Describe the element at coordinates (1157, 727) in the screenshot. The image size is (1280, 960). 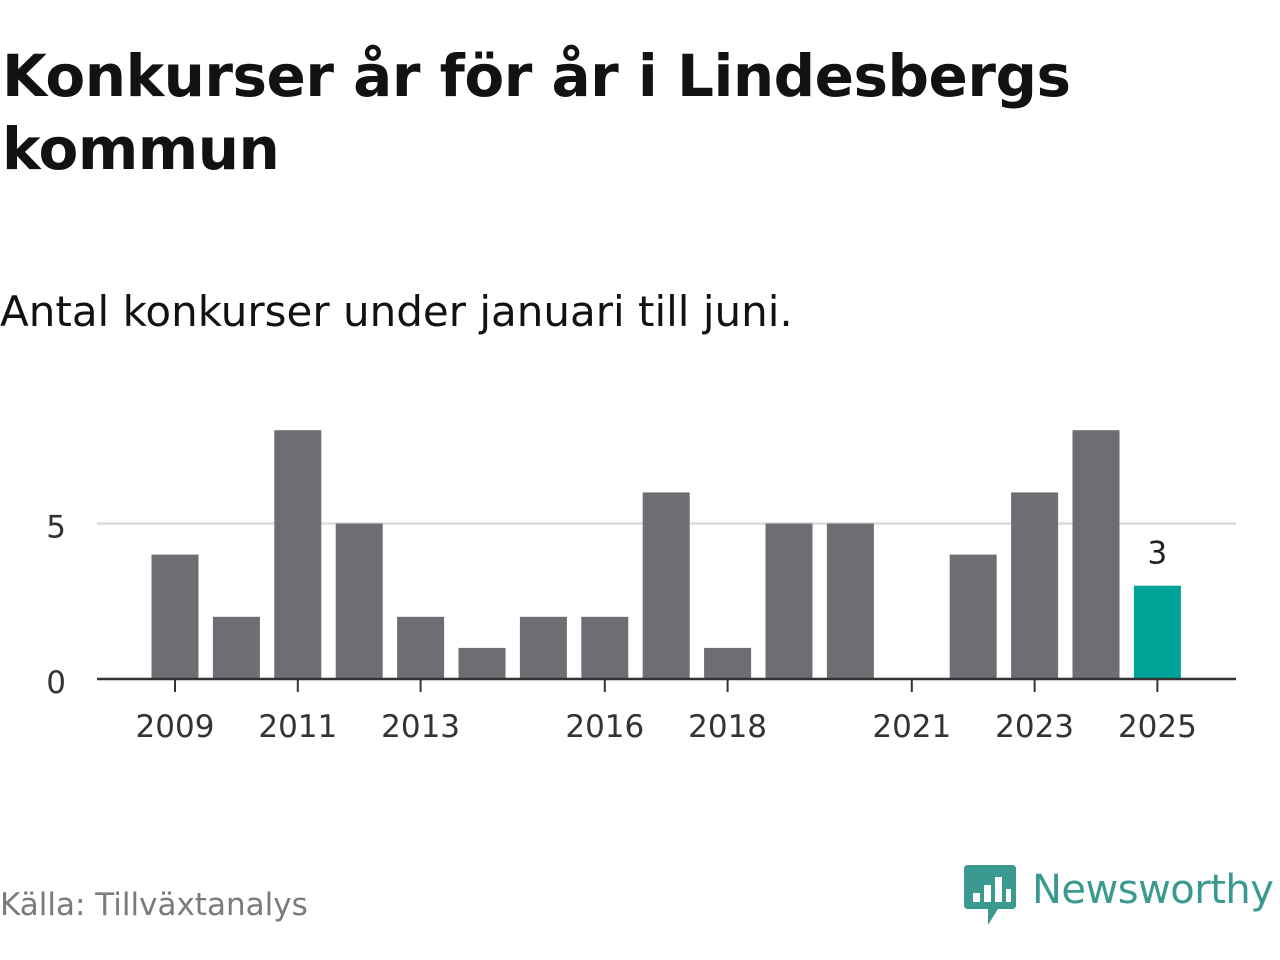
I see `x-tick-label: 2025` at that location.